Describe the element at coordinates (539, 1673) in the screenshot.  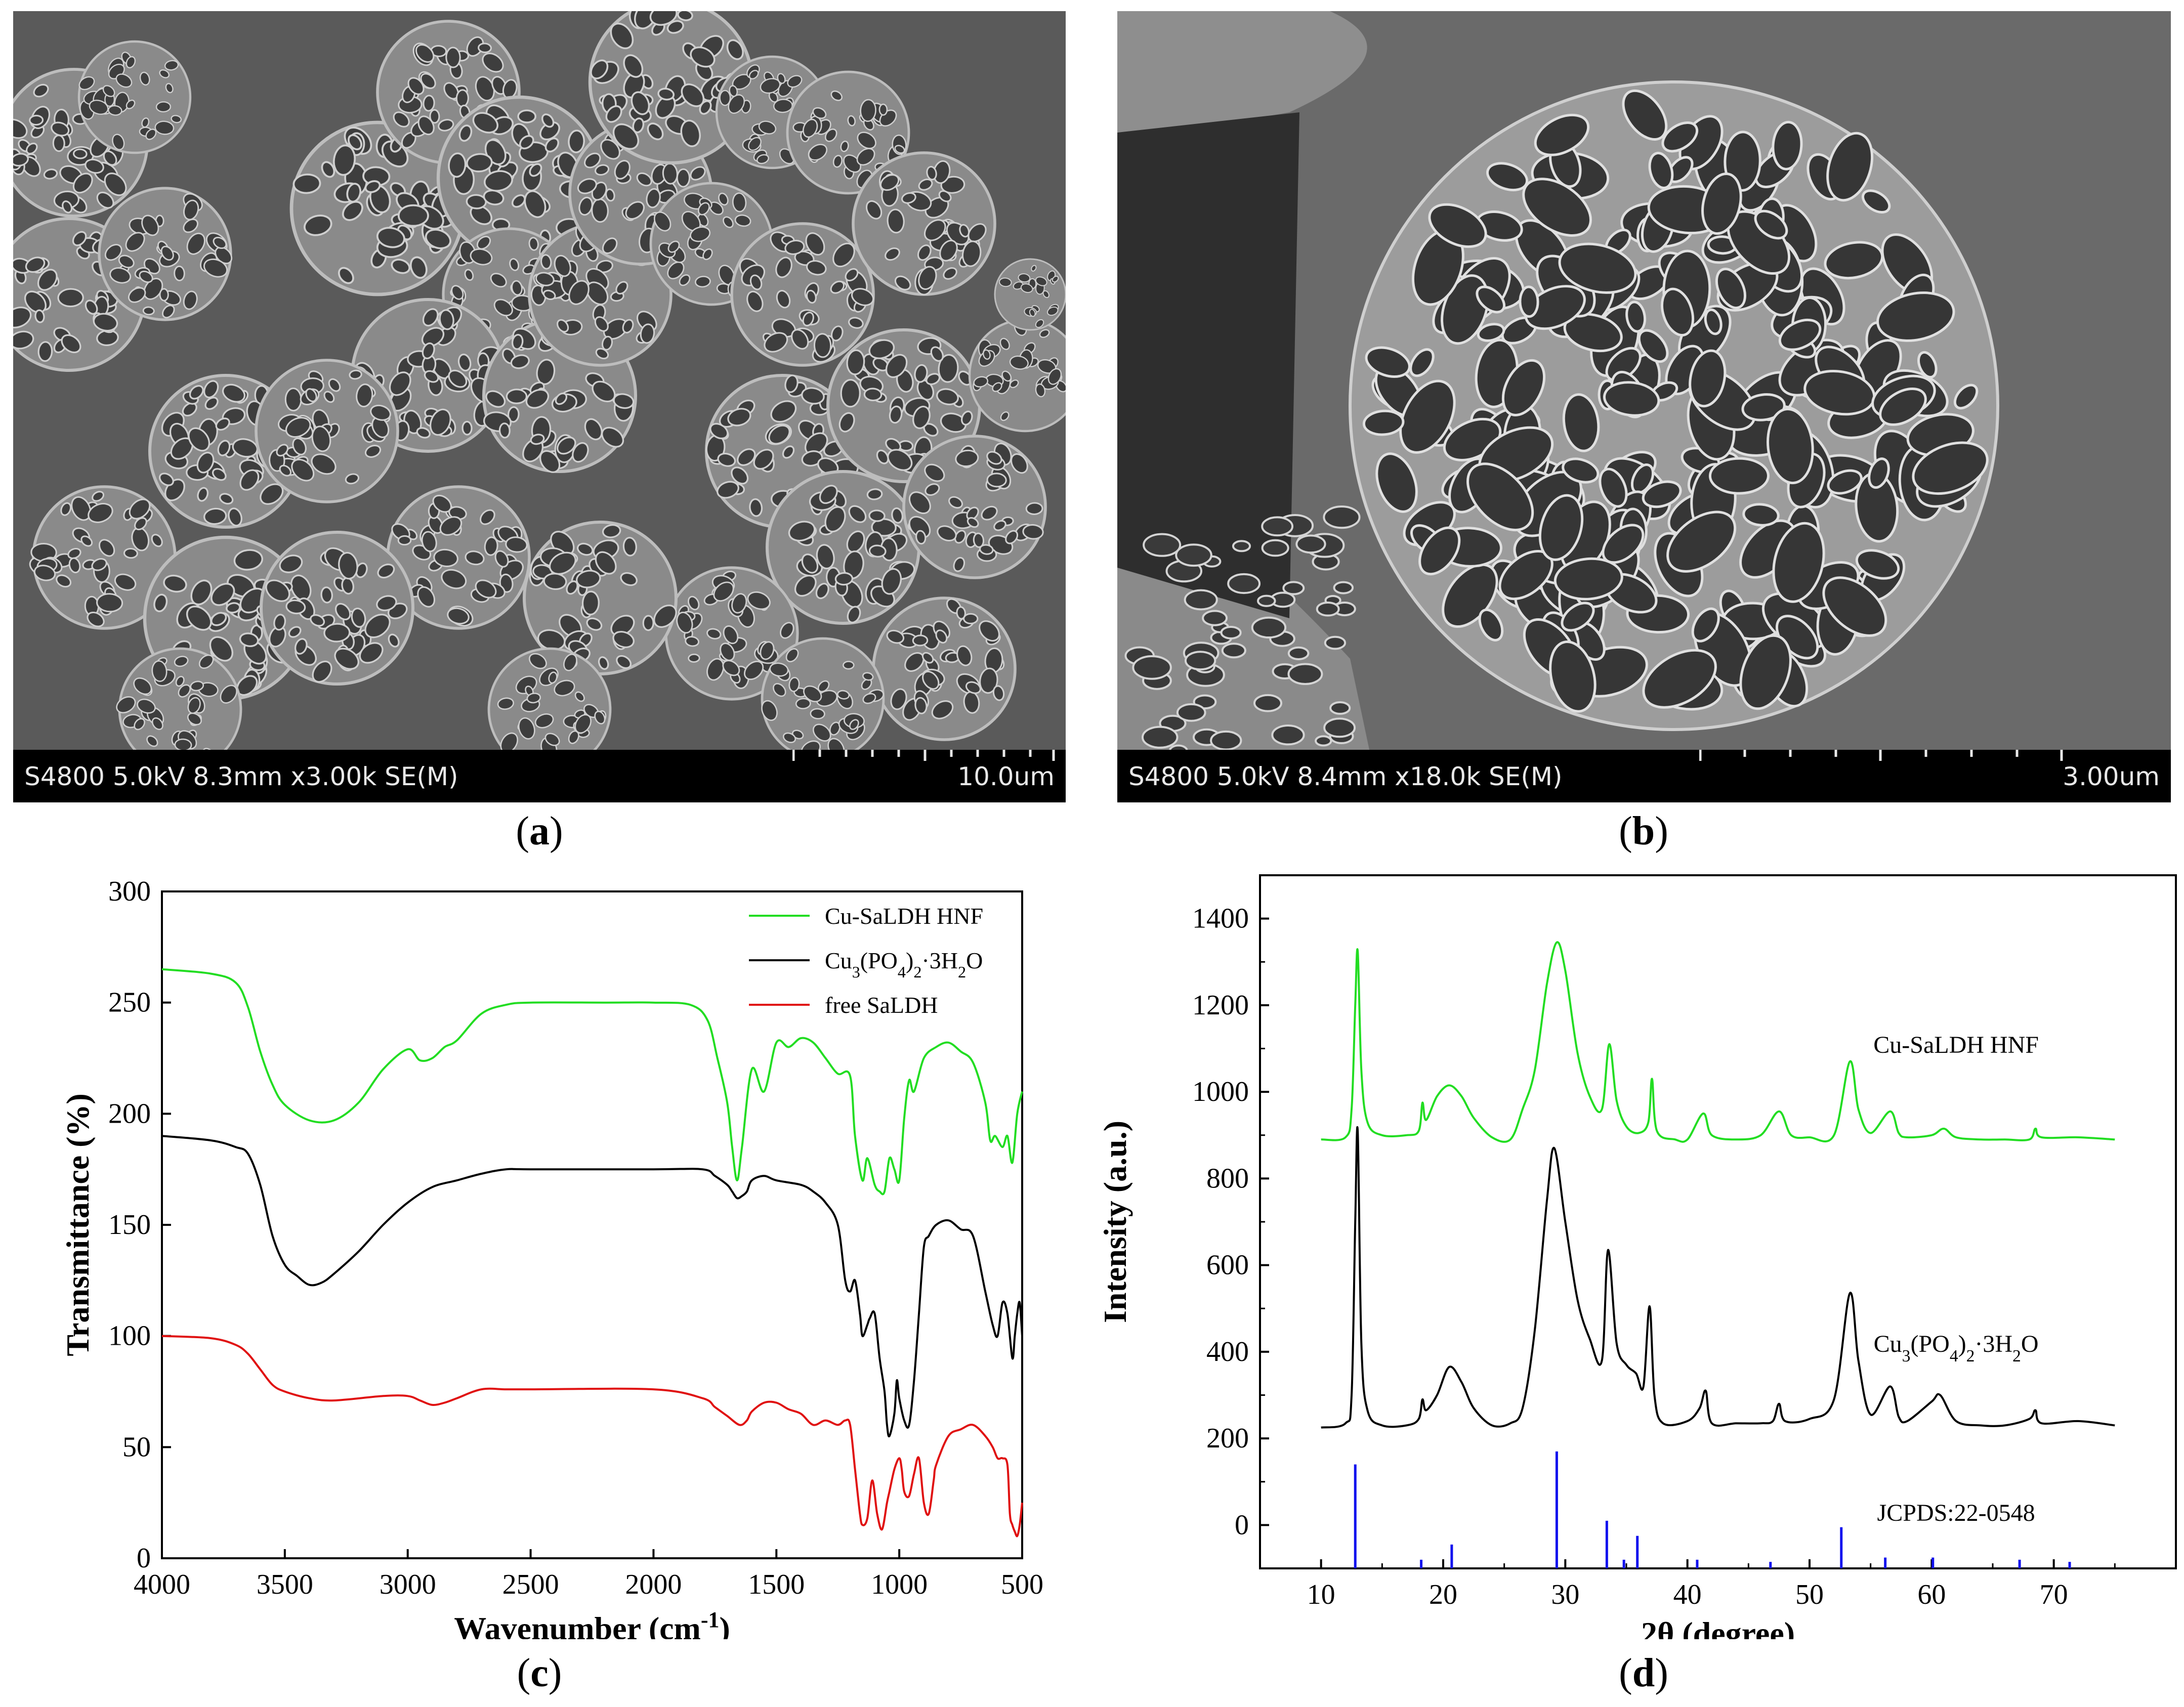
I see `caption-c: (c)` at that location.